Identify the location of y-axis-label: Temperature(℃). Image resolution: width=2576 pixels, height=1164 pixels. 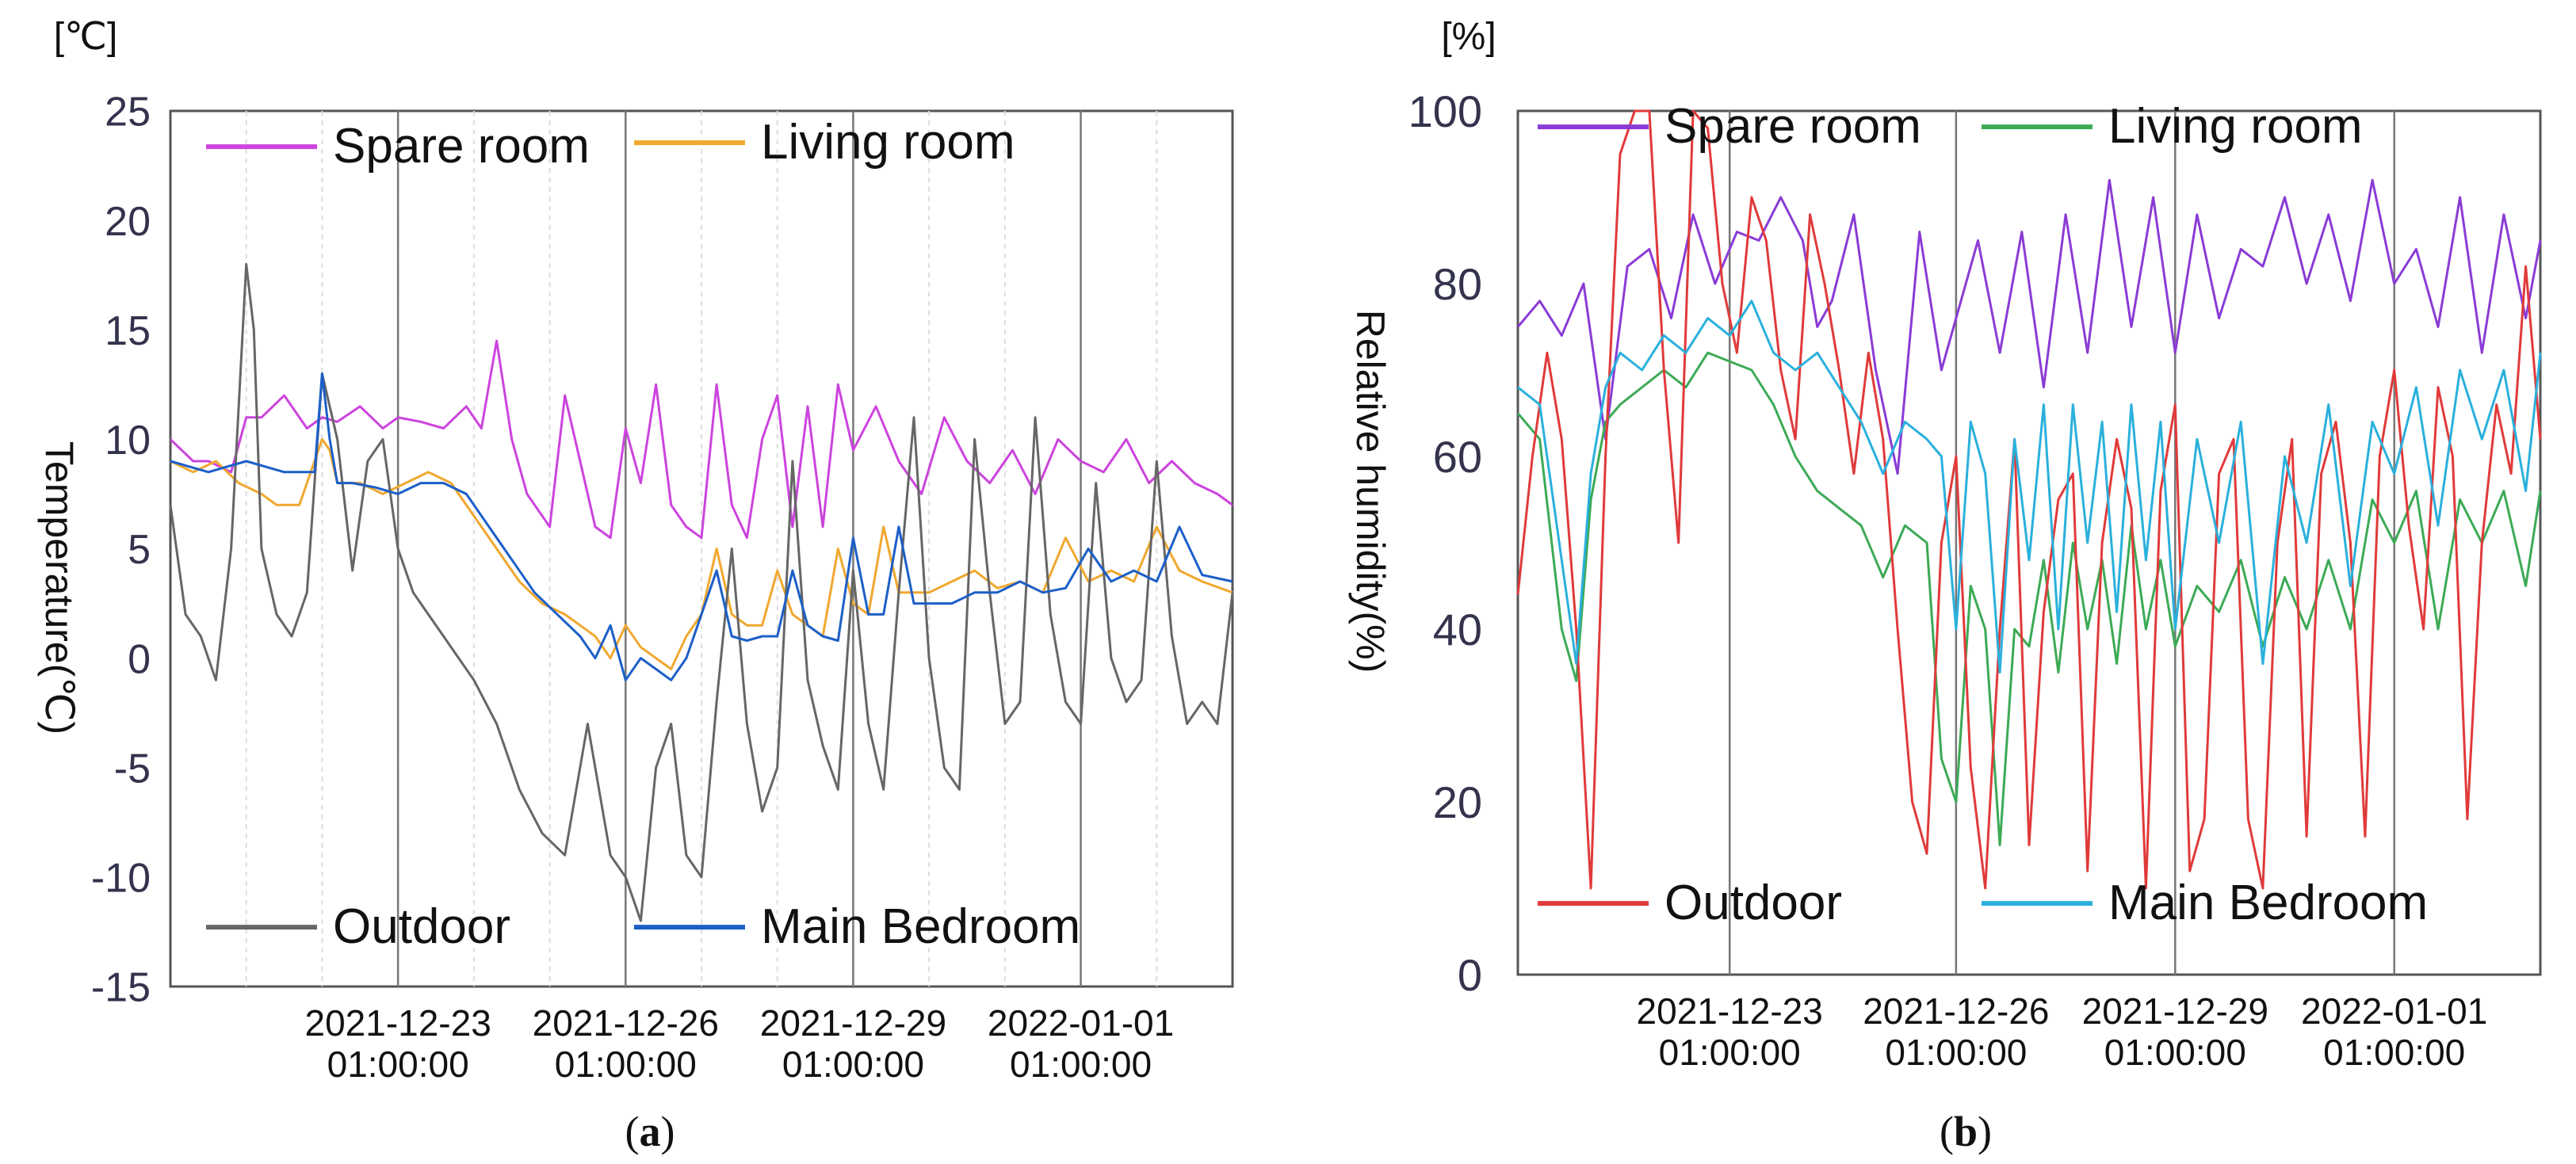
(60, 588).